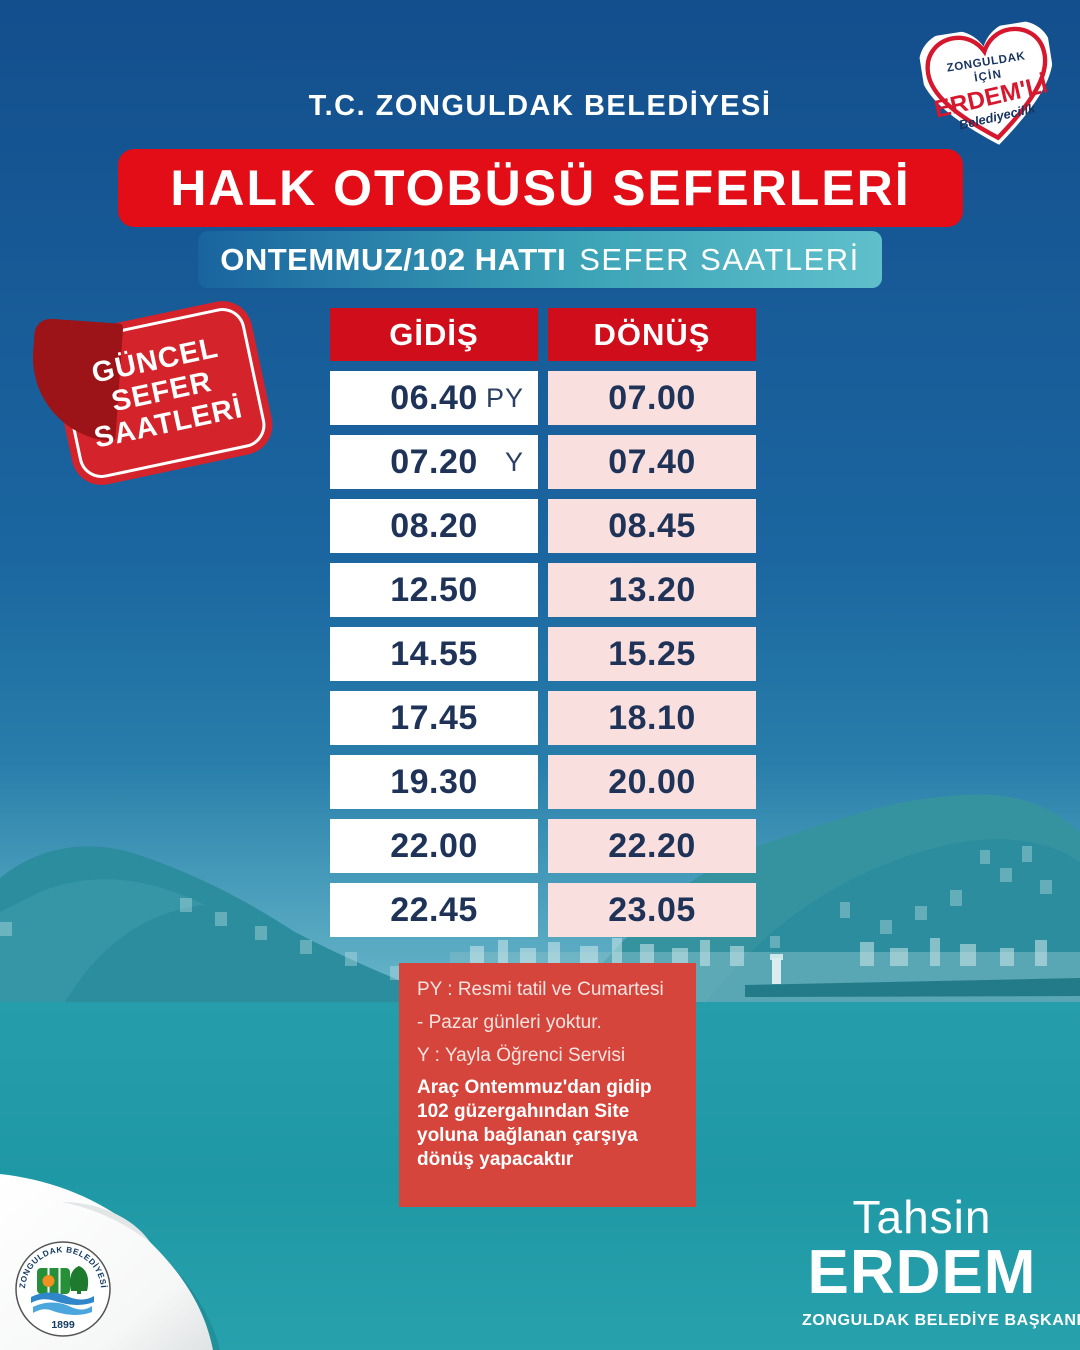  I want to click on gidis-time: 06.40, so click(434, 397).